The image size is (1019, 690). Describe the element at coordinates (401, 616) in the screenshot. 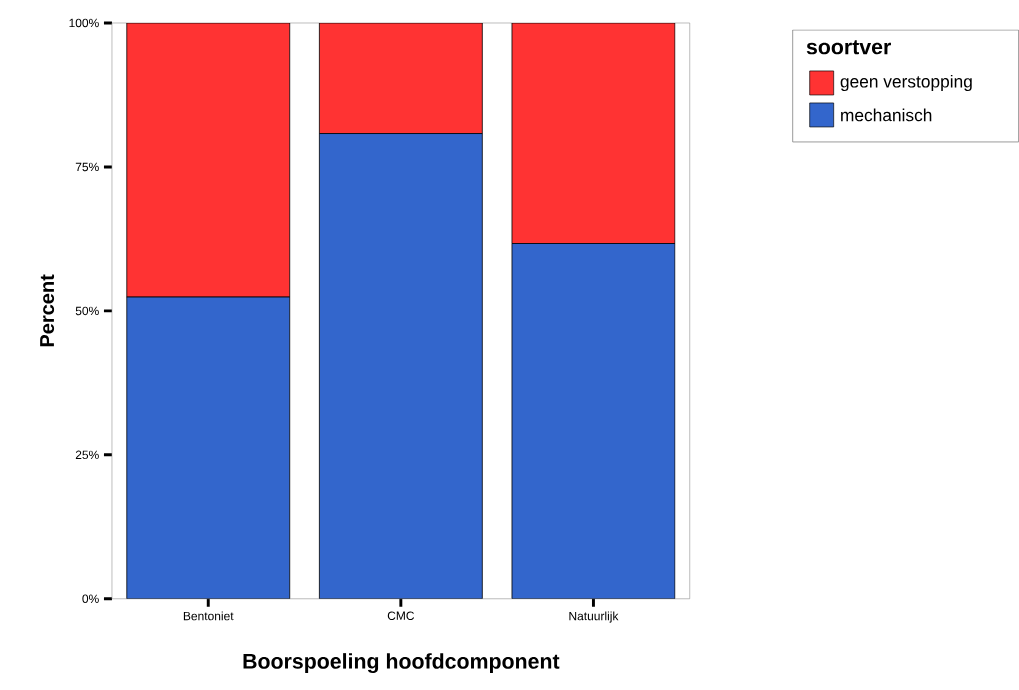

I see `x-tick-label: CMC` at that location.